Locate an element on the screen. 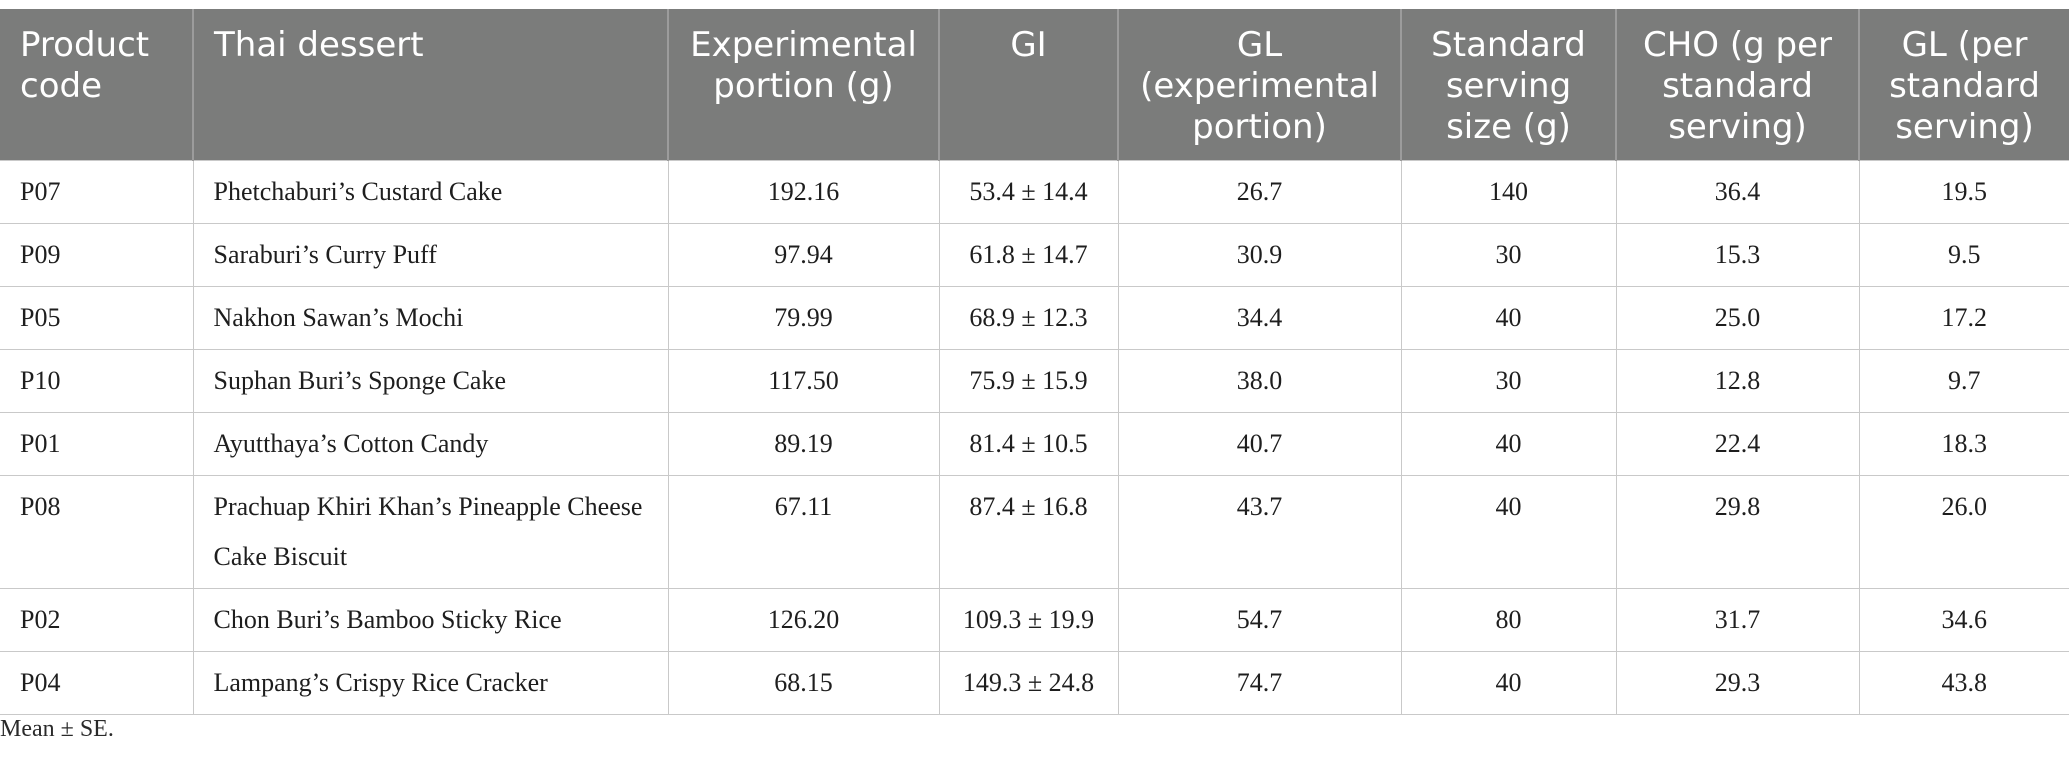 The height and width of the screenshot is (758, 2069). cell-standard-serving-size: 140 is located at coordinates (1509, 192).